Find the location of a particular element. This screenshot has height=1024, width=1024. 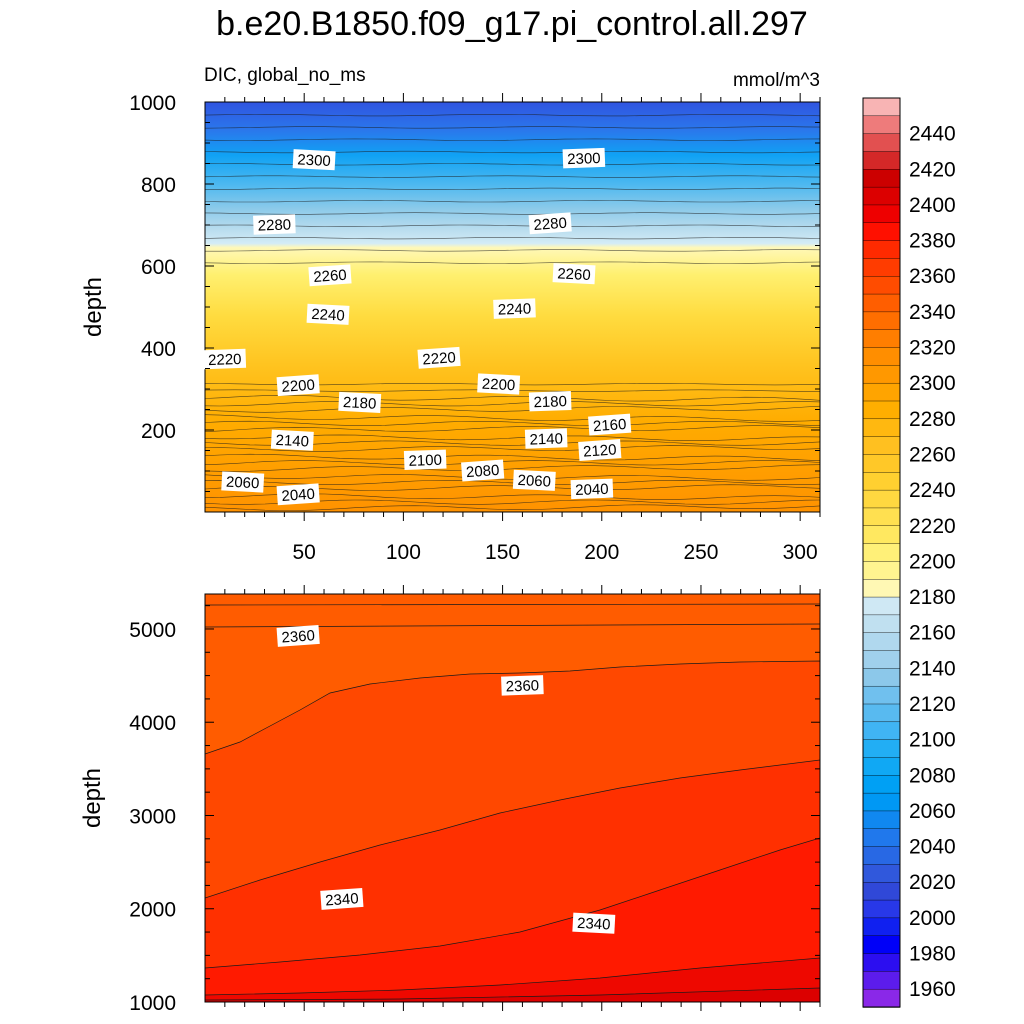

colorbar-label: 2340 is located at coordinates (932, 312).